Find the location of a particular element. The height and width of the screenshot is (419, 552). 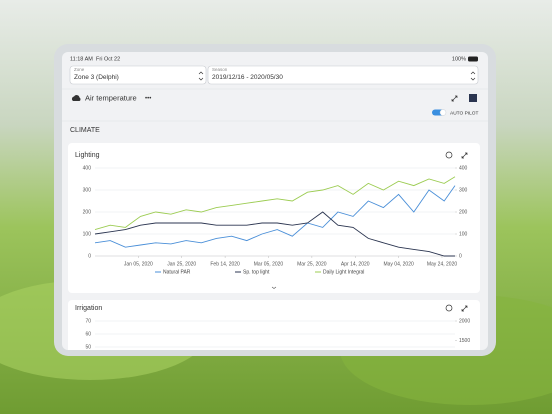

menu: ••• is located at coordinates (148, 99).